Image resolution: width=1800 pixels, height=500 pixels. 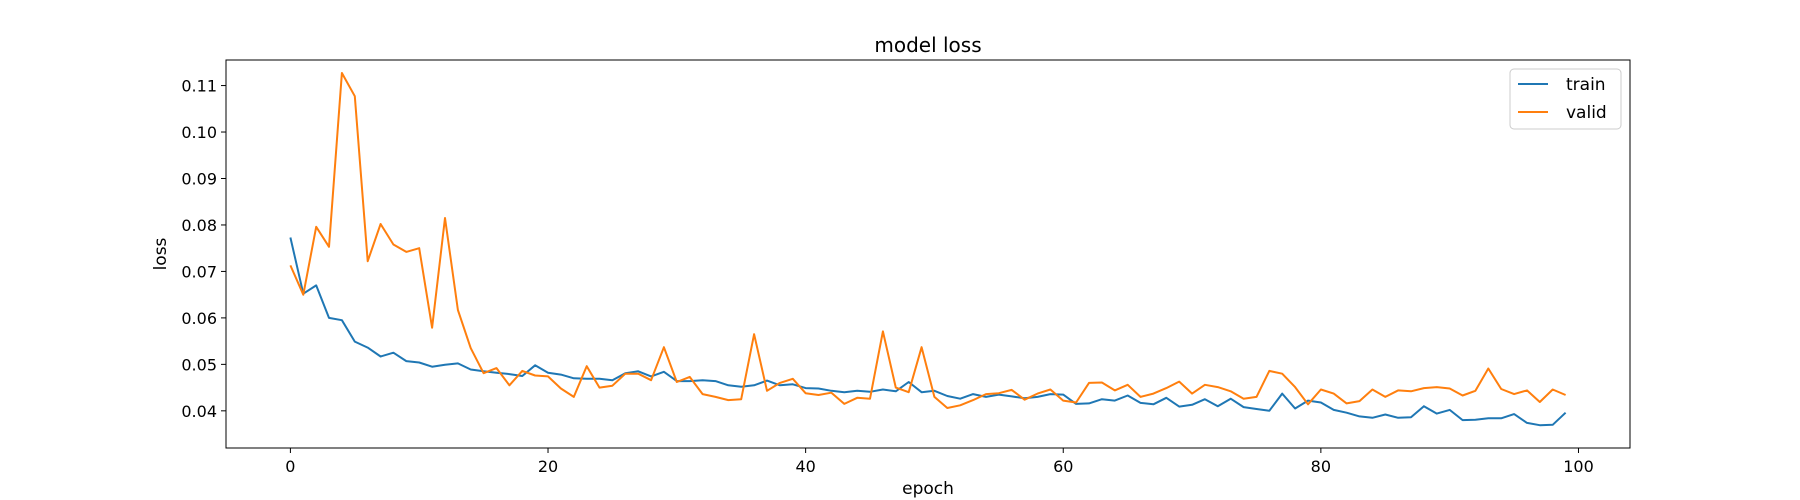 What do you see at coordinates (199, 86) in the screenshot?
I see `y-tick-label: 0.11` at bounding box center [199, 86].